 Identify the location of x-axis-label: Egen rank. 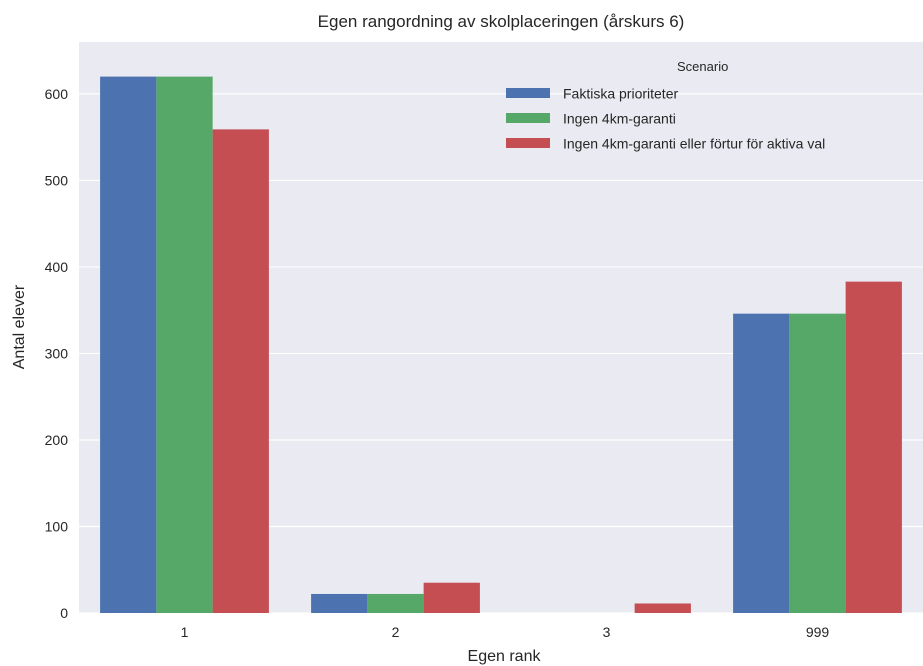
(505, 656).